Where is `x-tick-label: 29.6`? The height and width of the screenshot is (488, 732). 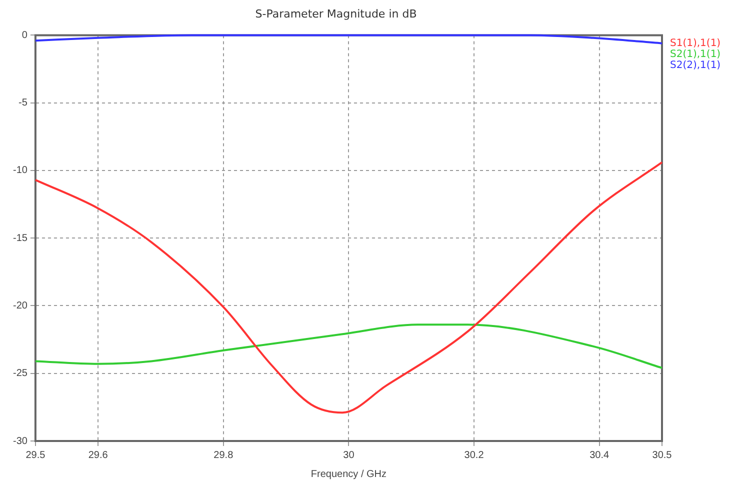
x-tick-label: 29.6 is located at coordinates (98, 455).